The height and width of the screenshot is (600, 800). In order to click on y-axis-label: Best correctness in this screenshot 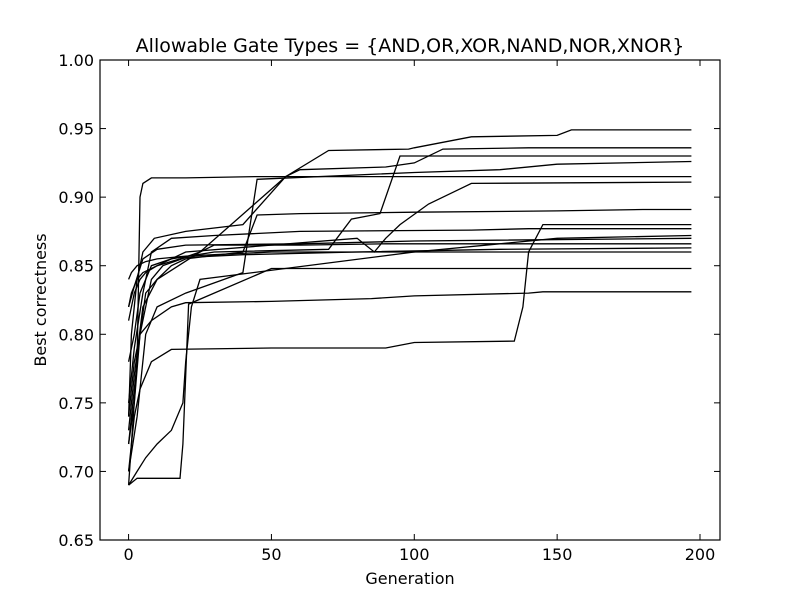, I will do `click(40, 299)`.